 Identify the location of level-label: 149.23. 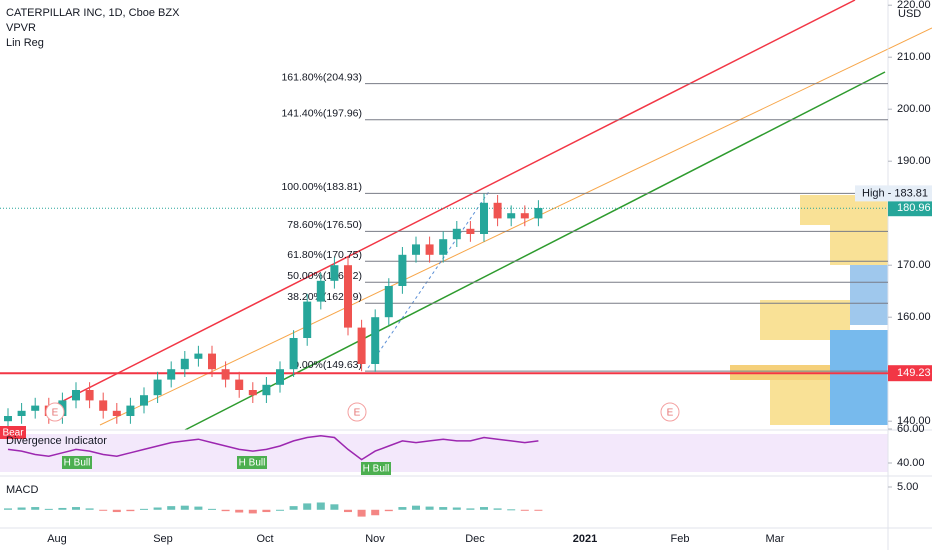
(914, 373).